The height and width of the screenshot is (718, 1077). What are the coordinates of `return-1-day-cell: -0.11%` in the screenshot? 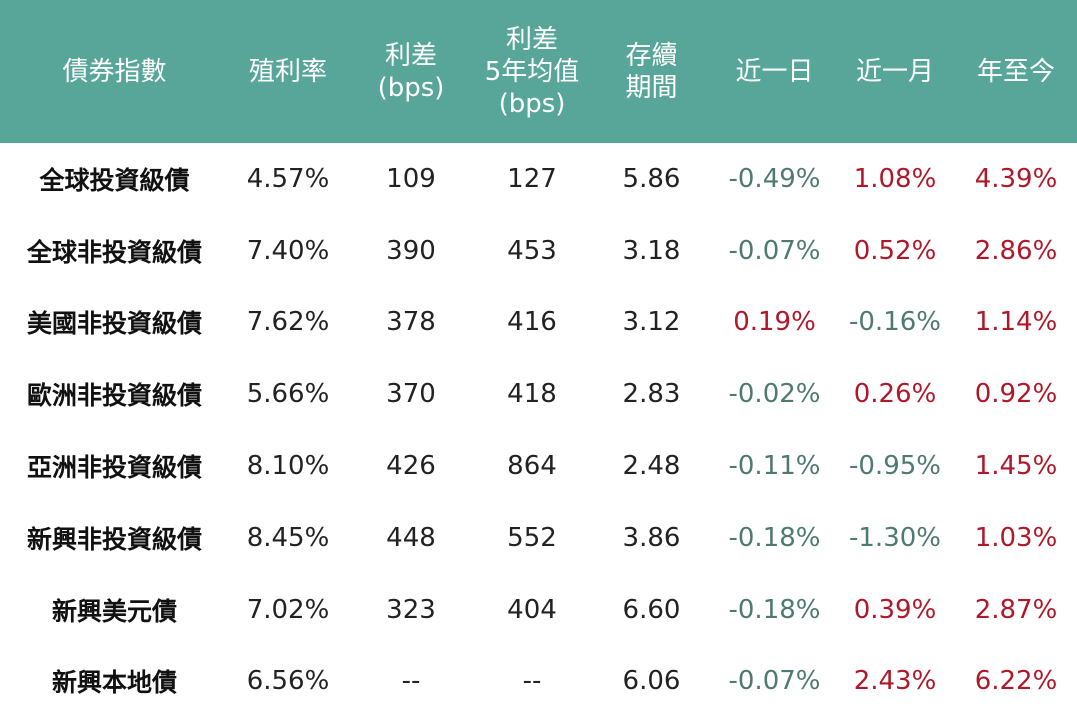 It's located at (774, 466).